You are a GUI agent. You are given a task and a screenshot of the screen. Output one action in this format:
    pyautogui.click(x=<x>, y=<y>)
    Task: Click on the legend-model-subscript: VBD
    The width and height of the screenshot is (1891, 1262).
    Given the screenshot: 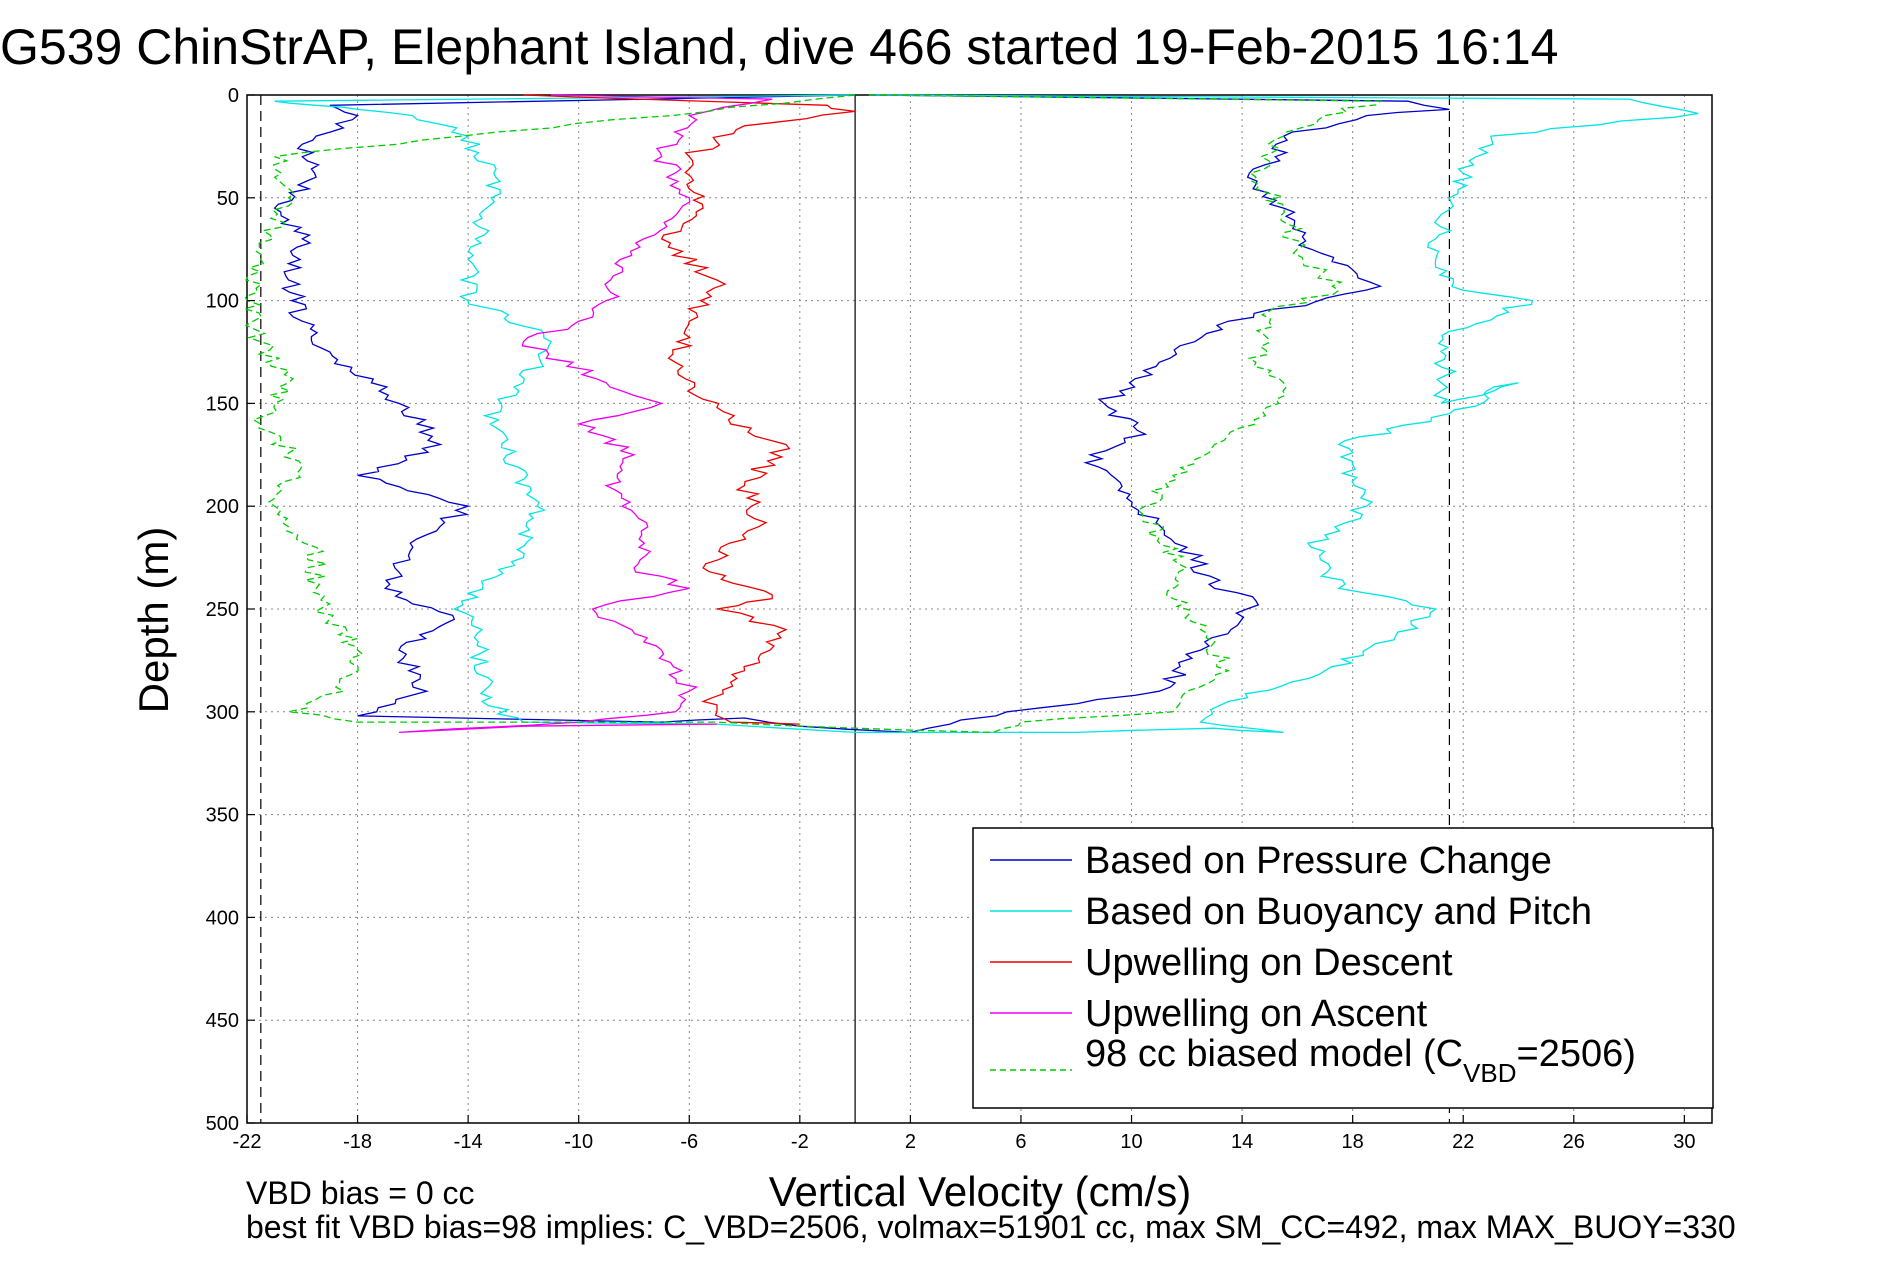 What is the action you would take?
    pyautogui.click(x=1489, y=1073)
    